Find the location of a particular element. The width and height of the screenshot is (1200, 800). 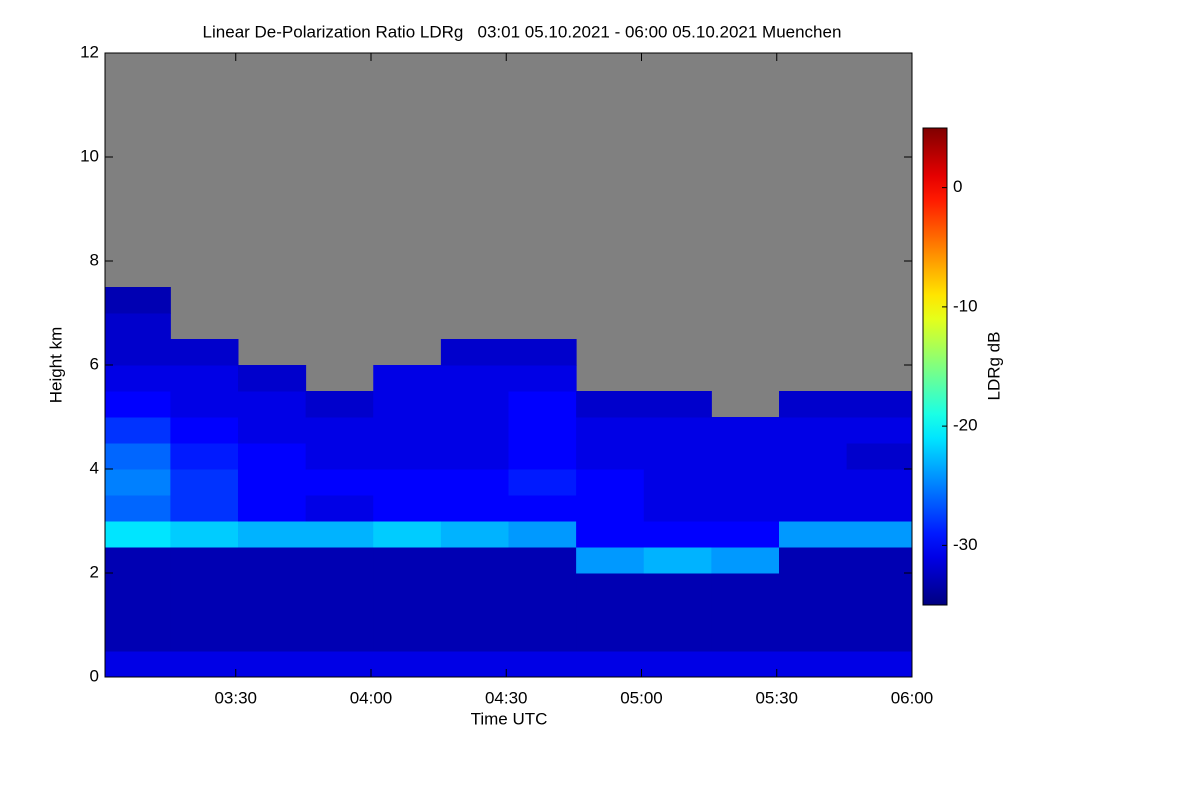

colorbar-tick-label: -10 is located at coordinates (965, 305).